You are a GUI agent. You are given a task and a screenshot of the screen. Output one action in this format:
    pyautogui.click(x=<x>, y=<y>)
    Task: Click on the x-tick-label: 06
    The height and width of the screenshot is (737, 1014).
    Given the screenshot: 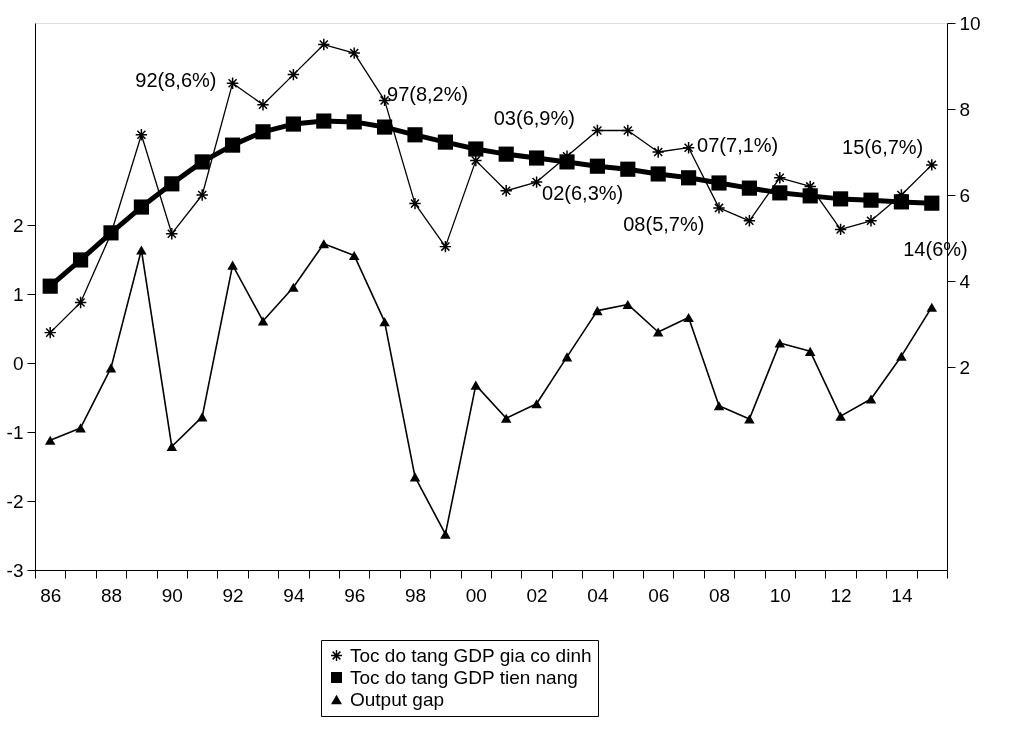 What is the action you would take?
    pyautogui.click(x=659, y=595)
    